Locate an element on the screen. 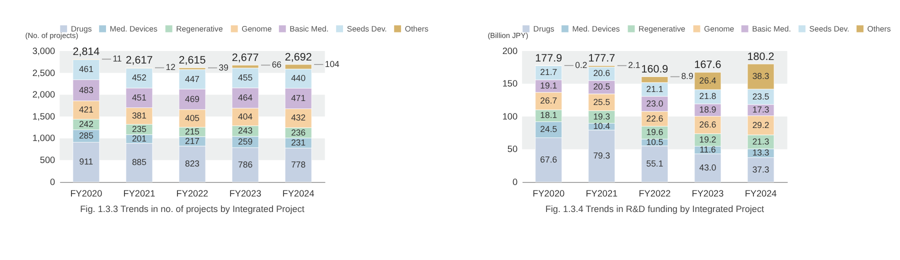 The image size is (900, 260). data-label: 471 is located at coordinates (298, 97).